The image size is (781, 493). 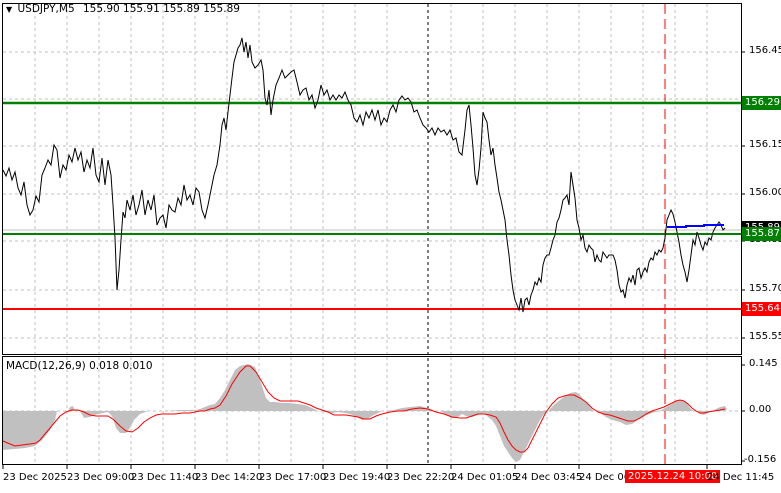 I want to click on blue-segment, so click(x=695, y=226).